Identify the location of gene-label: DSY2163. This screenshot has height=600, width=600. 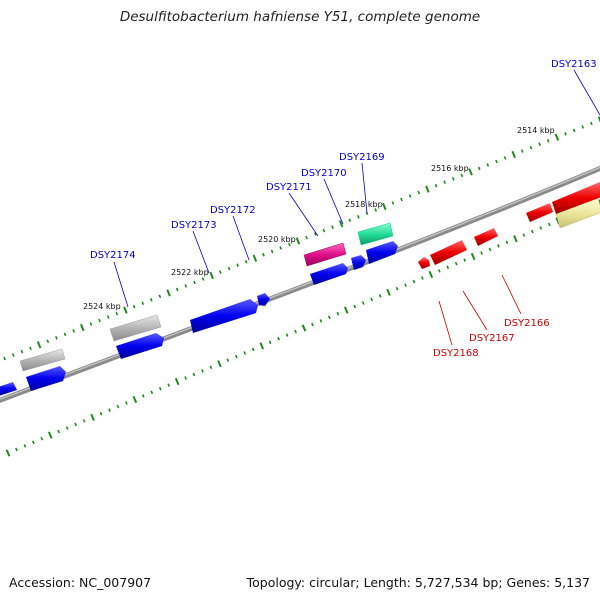
(574, 64).